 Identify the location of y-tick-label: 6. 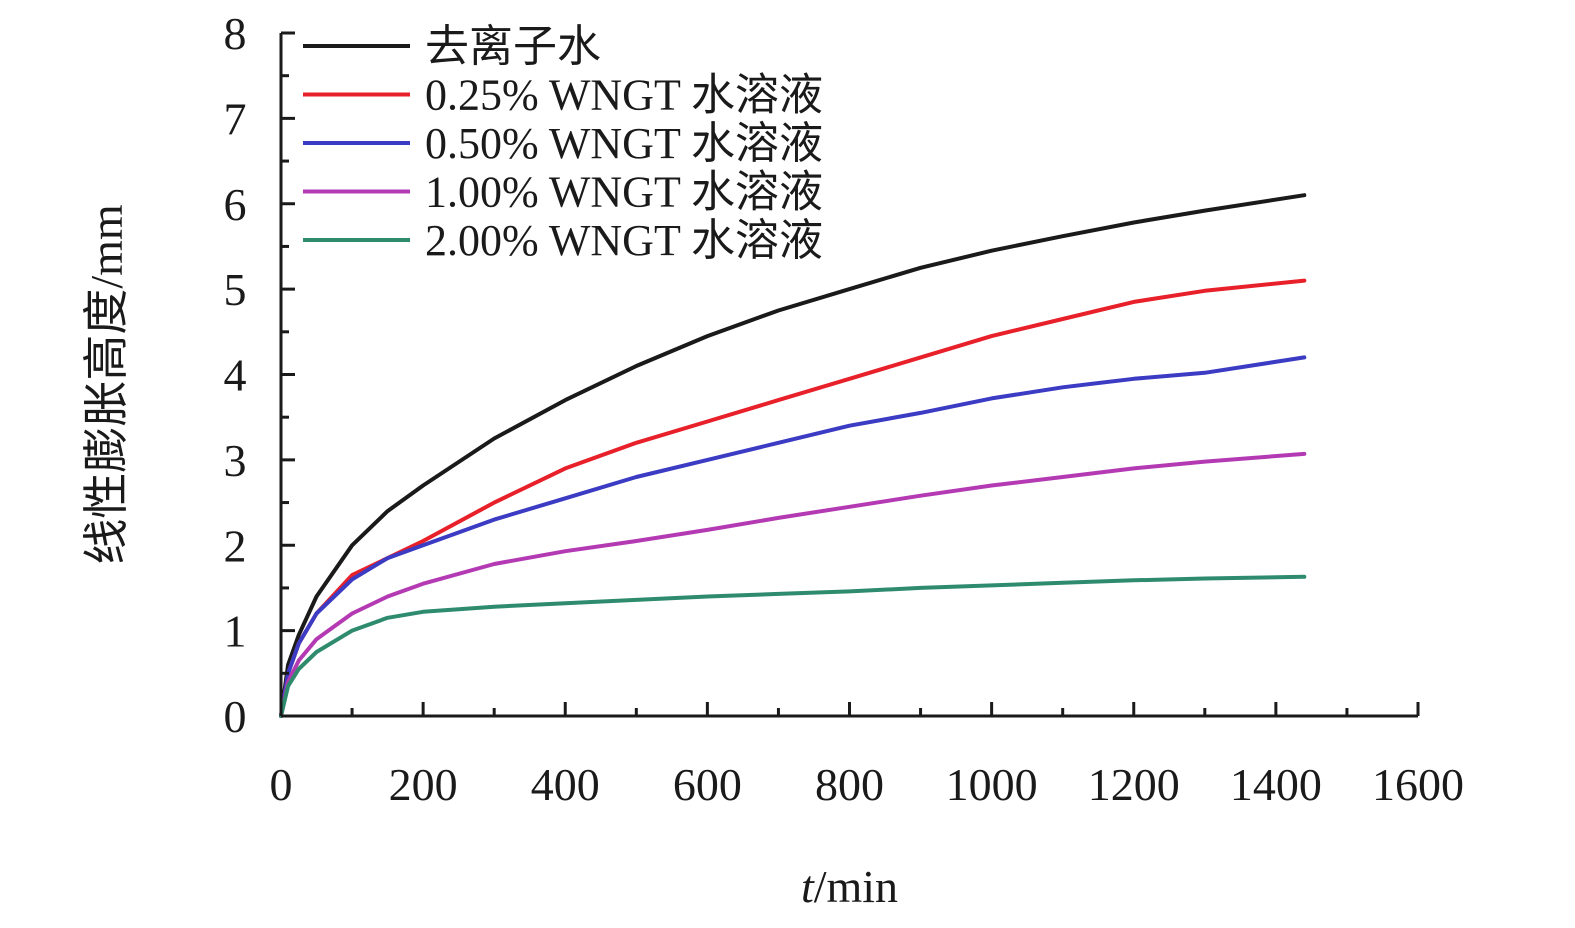
(235, 204).